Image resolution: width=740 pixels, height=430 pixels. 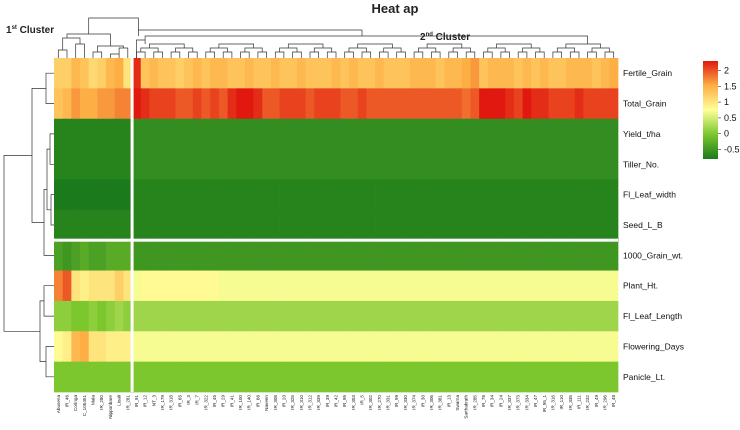 What do you see at coordinates (578, 402) in the screenshot?
I see `column-label: IR_111` at bounding box center [578, 402].